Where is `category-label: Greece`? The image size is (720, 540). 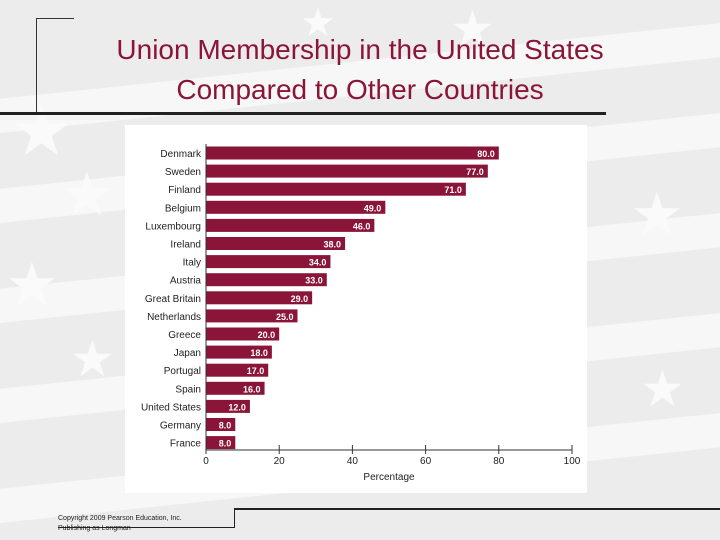 category-label: Greece is located at coordinates (184, 335).